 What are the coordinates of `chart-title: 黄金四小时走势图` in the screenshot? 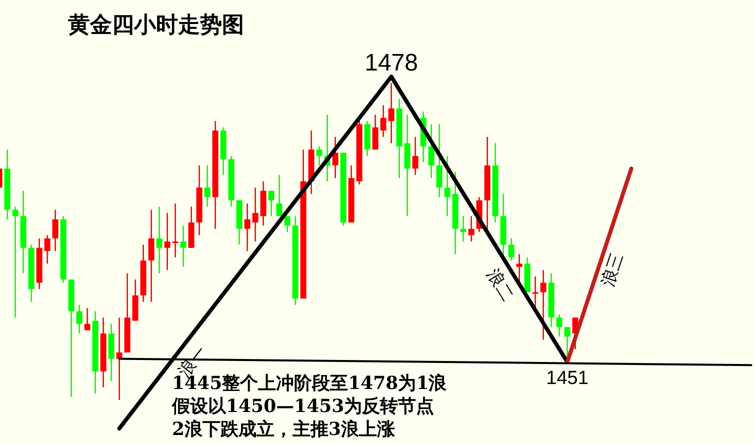 It's located at (155, 25).